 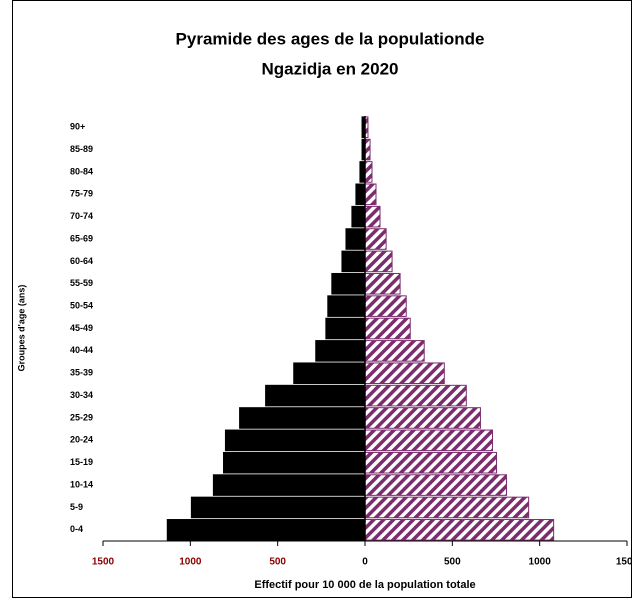 I want to click on y-tick-label: 40-44, so click(x=81, y=350).